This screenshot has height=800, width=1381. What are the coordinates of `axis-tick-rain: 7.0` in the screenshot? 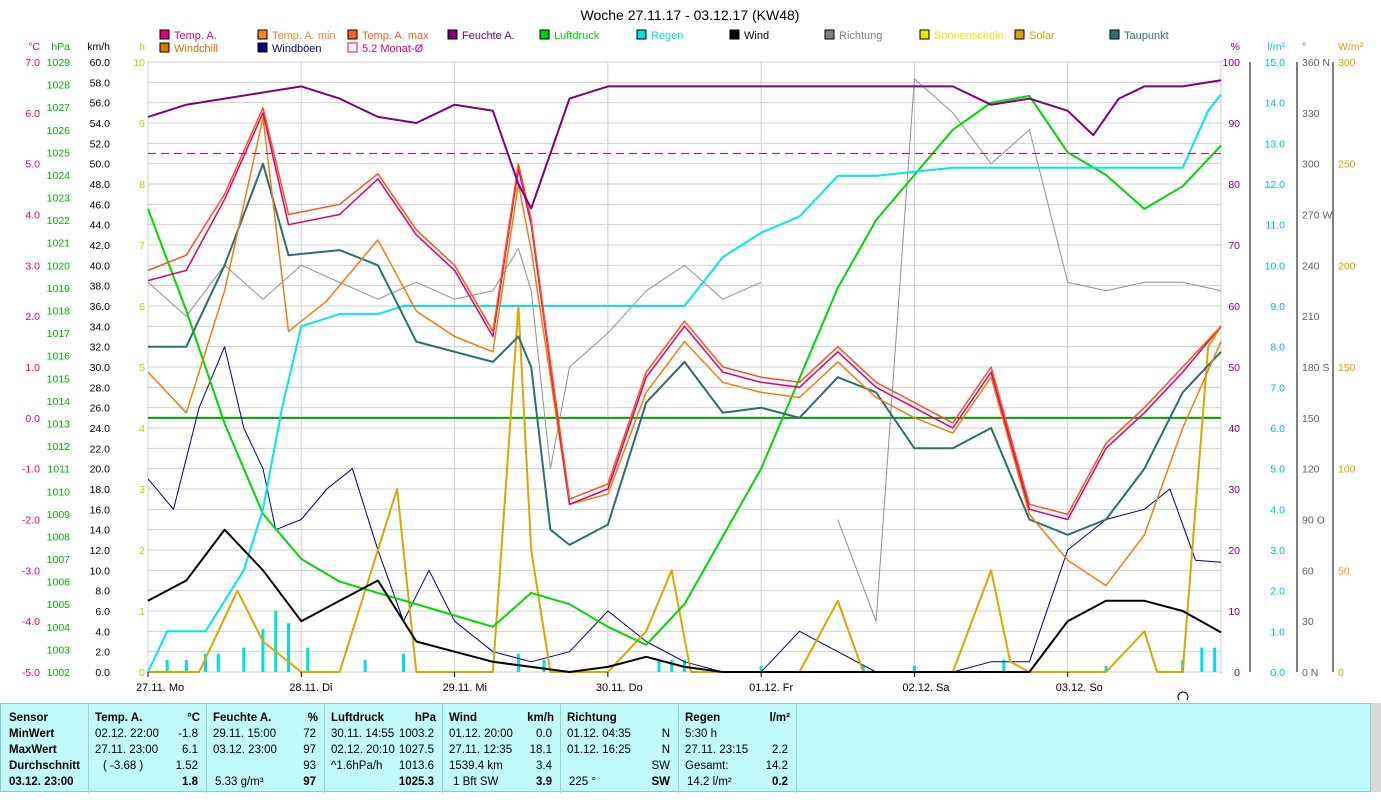 It's located at (1277, 388).